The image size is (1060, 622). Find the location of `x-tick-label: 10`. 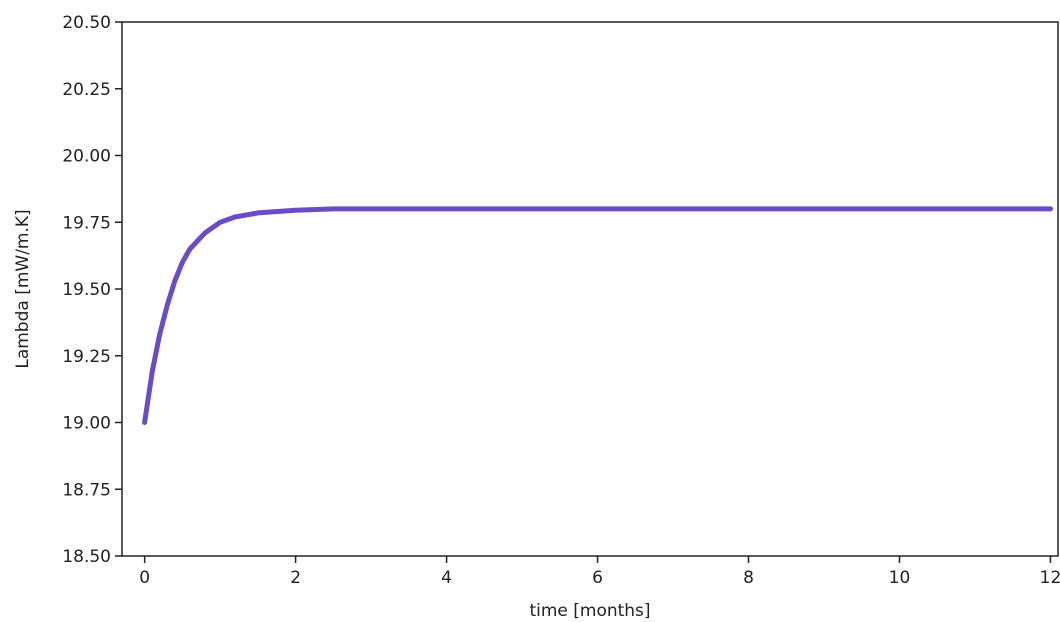

x-tick-label: 10 is located at coordinates (900, 578).